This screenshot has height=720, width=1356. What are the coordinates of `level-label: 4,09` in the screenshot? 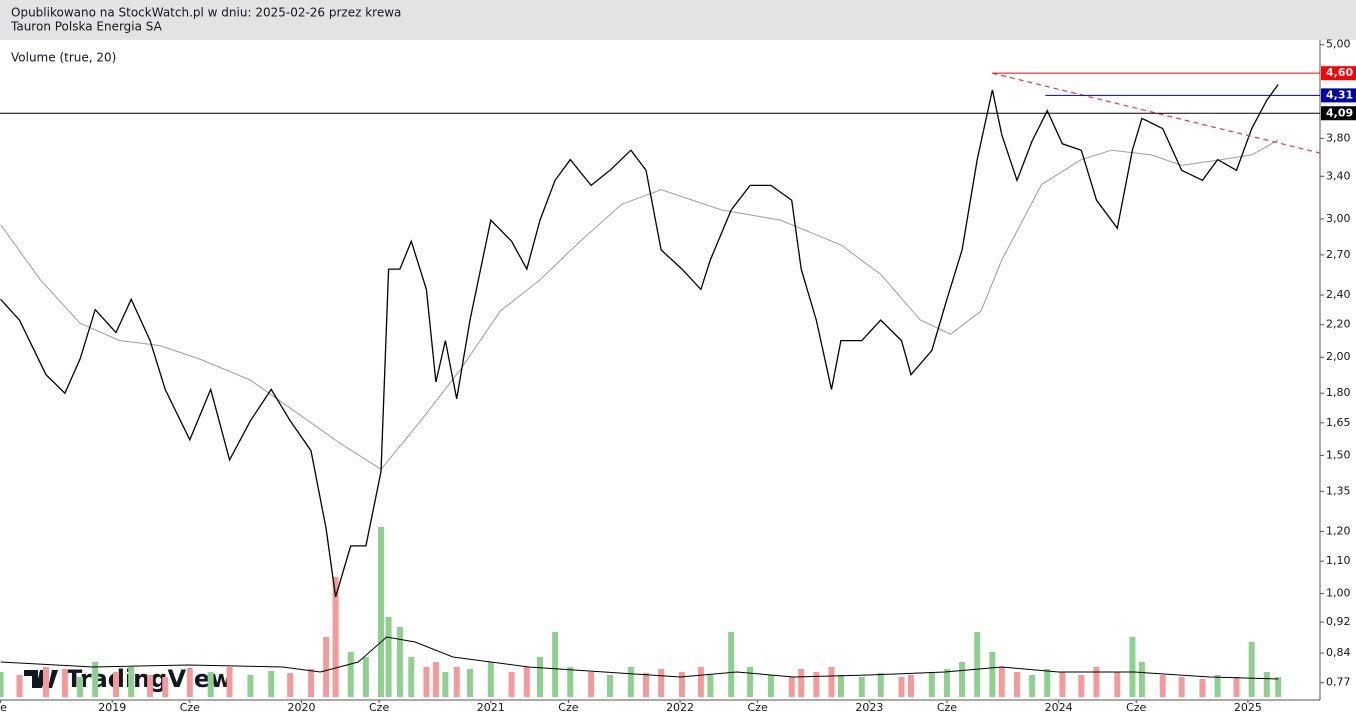 It's located at (1339, 112).